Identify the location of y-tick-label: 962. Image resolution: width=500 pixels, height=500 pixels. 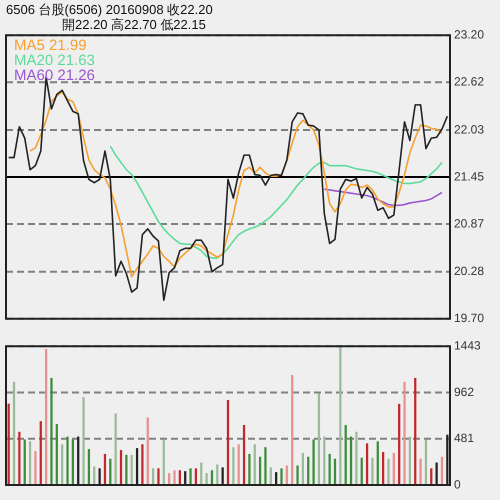
(464, 391).